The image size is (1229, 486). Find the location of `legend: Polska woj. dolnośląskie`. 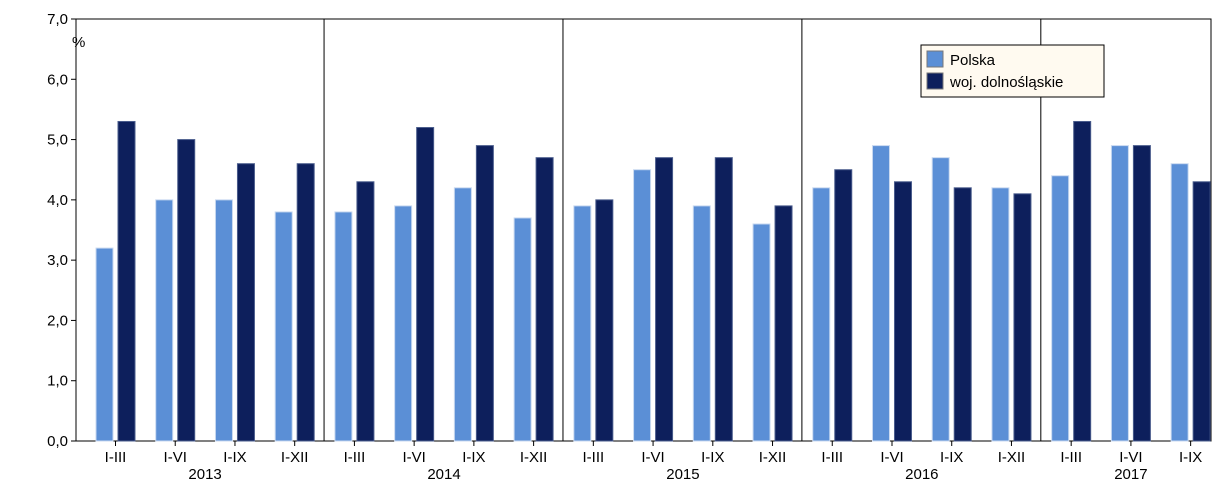

legend: Polska woj. dolnośląskie is located at coordinates (1012, 71).